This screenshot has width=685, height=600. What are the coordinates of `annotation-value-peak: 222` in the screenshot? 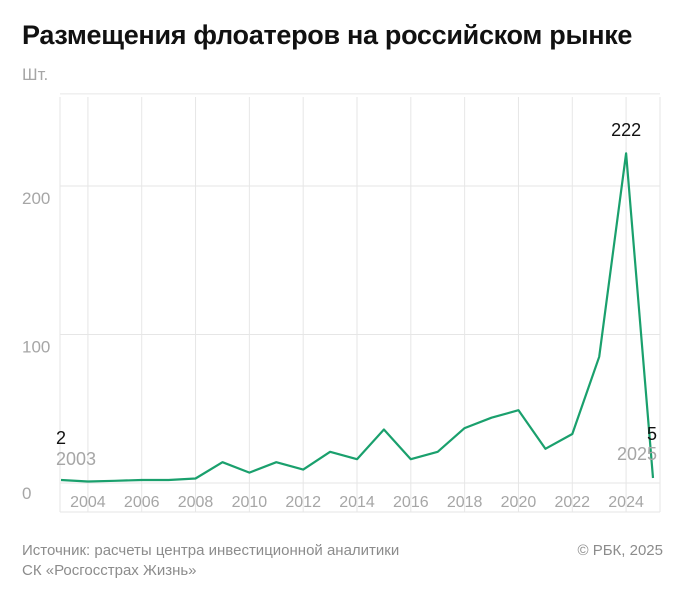 It's located at (626, 130).